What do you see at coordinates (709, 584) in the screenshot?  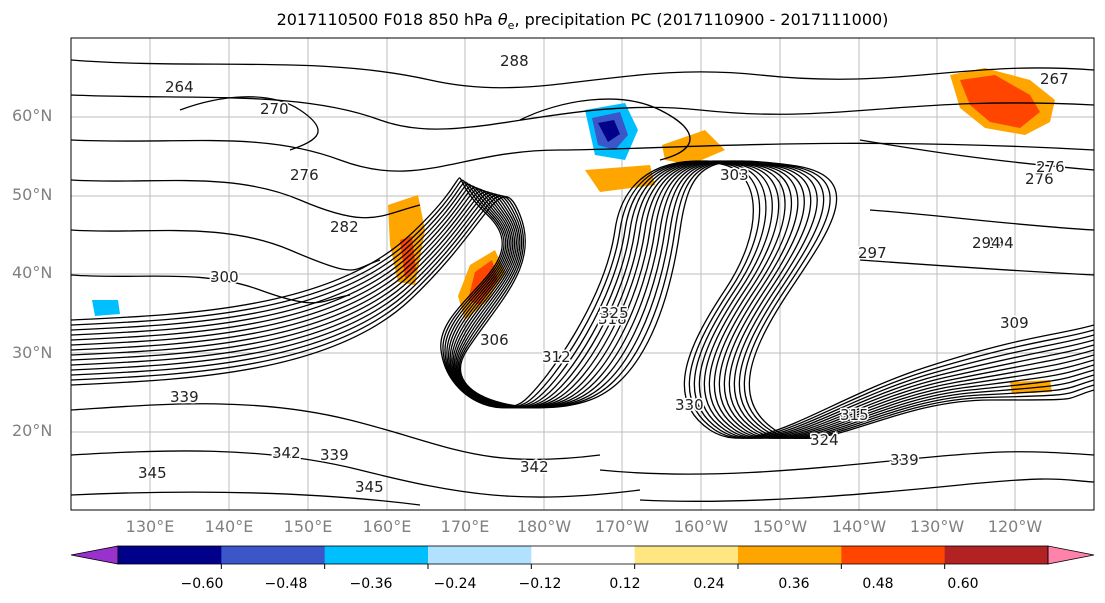 I see `colorbar-tick-label: 0.24` at bounding box center [709, 584].